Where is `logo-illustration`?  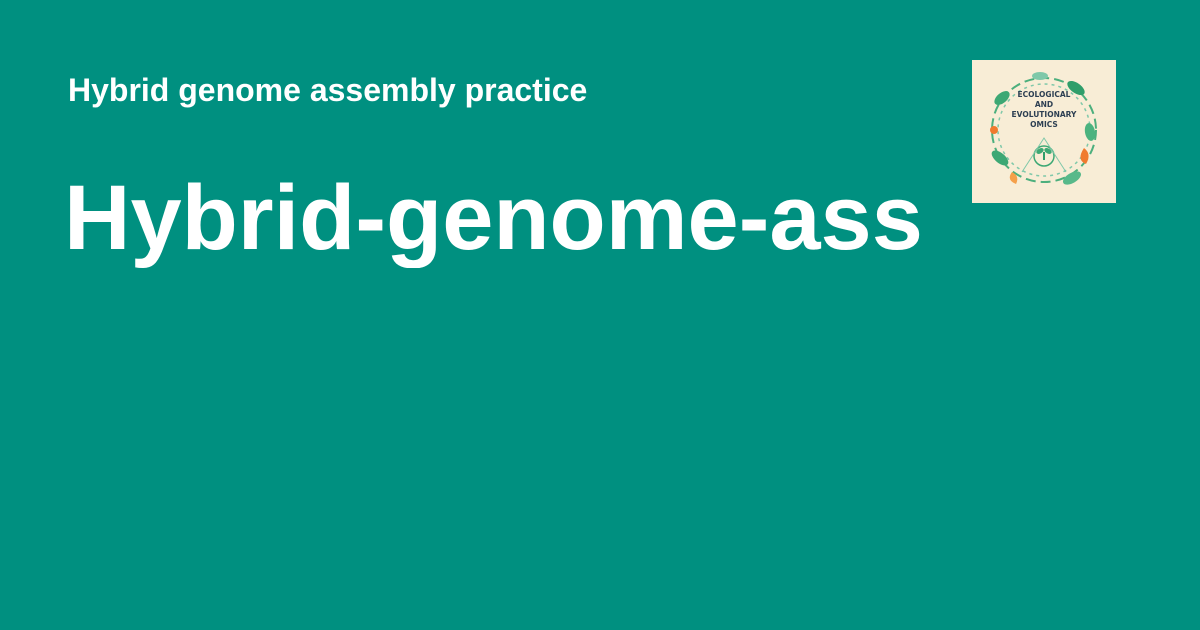
logo-illustration is located at coordinates (1043, 128).